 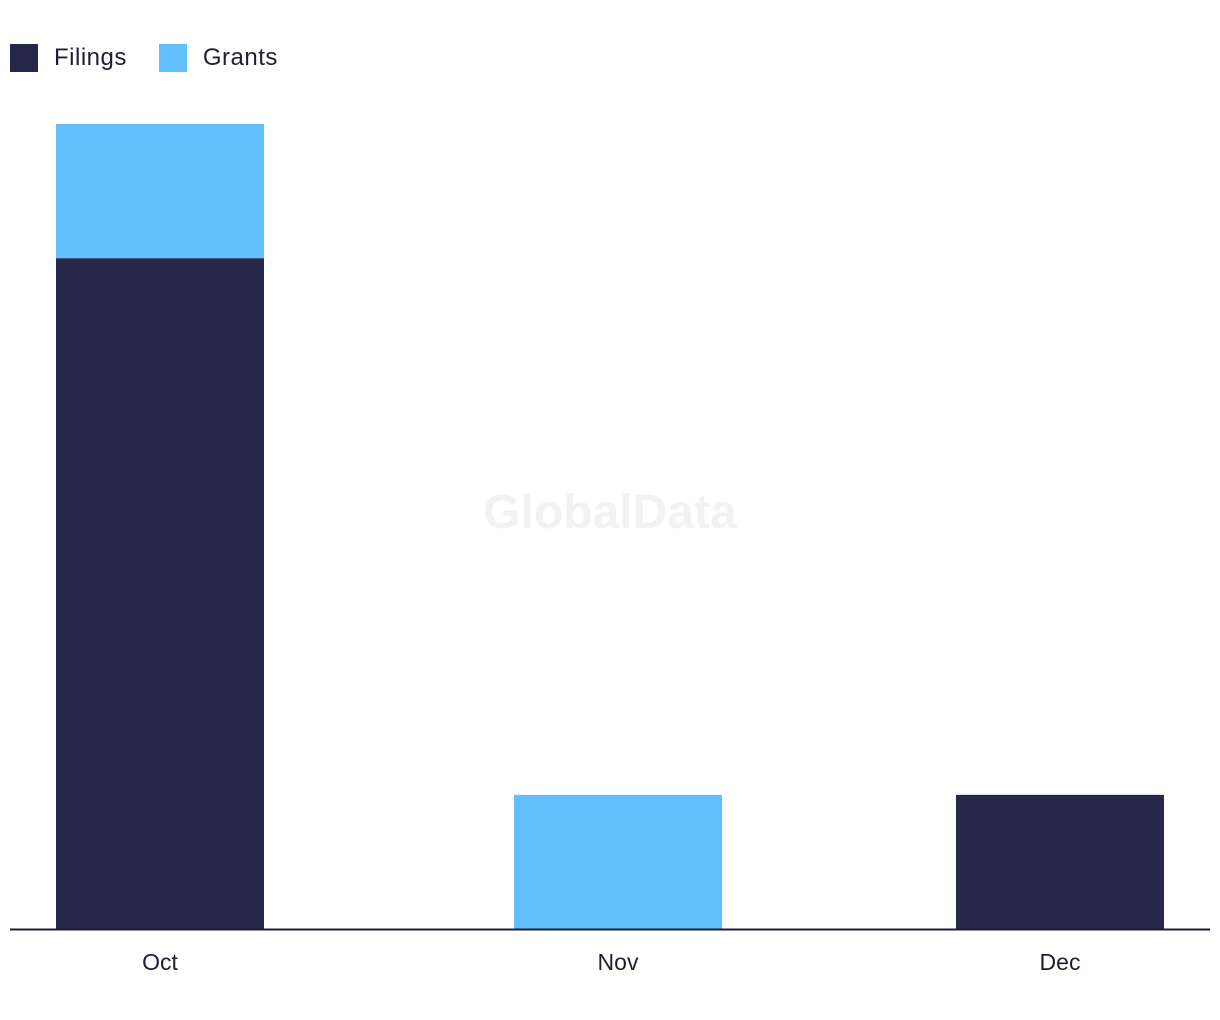 I want to click on bar-filings-oct, so click(x=160, y=594).